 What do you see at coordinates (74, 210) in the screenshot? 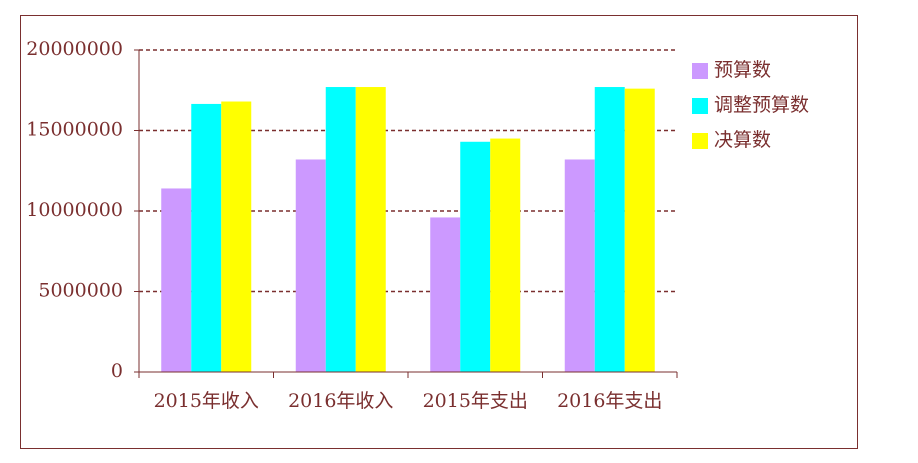
I see `y-tick-label: 10000000` at bounding box center [74, 210].